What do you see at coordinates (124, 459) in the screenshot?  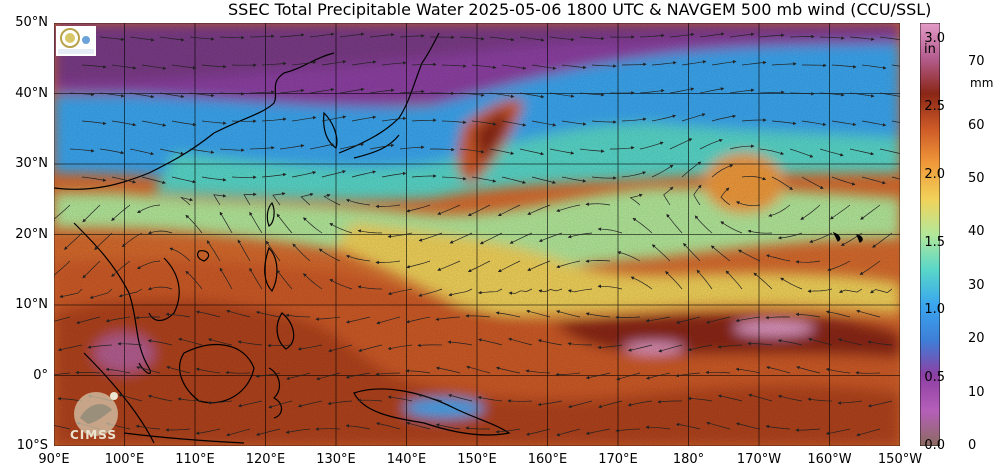 I see `longitude-label: 100°E` at bounding box center [124, 459].